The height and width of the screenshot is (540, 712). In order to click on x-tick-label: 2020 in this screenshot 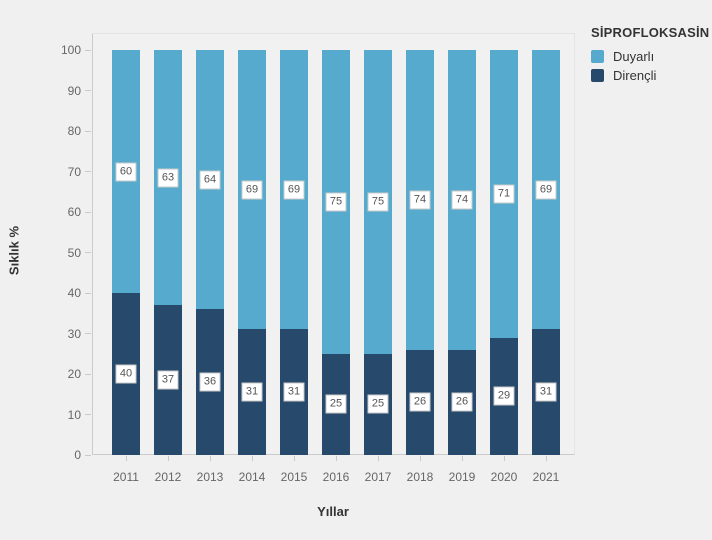, I will do `click(504, 477)`.